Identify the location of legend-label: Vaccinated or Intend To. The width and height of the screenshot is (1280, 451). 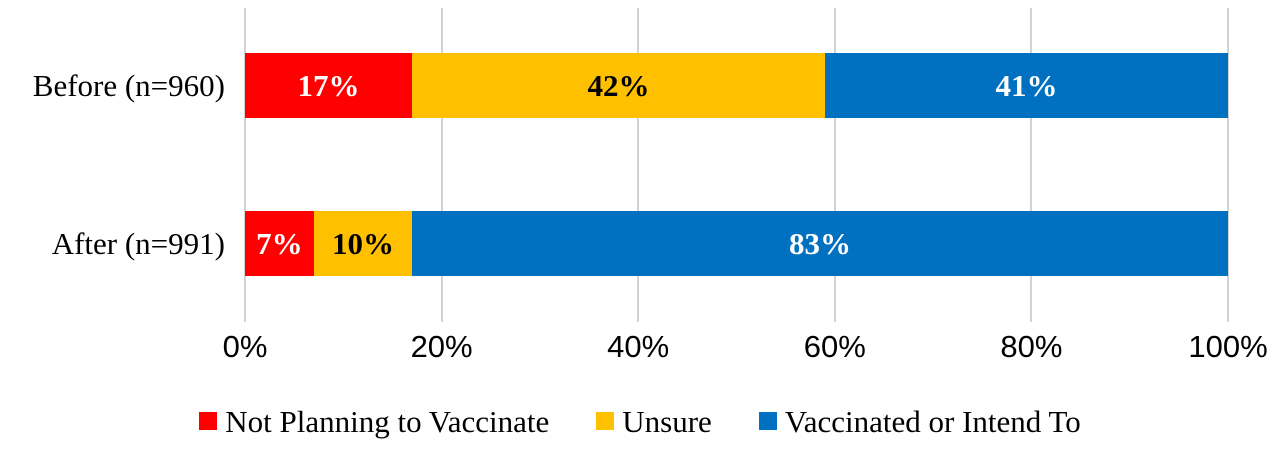
(932, 421).